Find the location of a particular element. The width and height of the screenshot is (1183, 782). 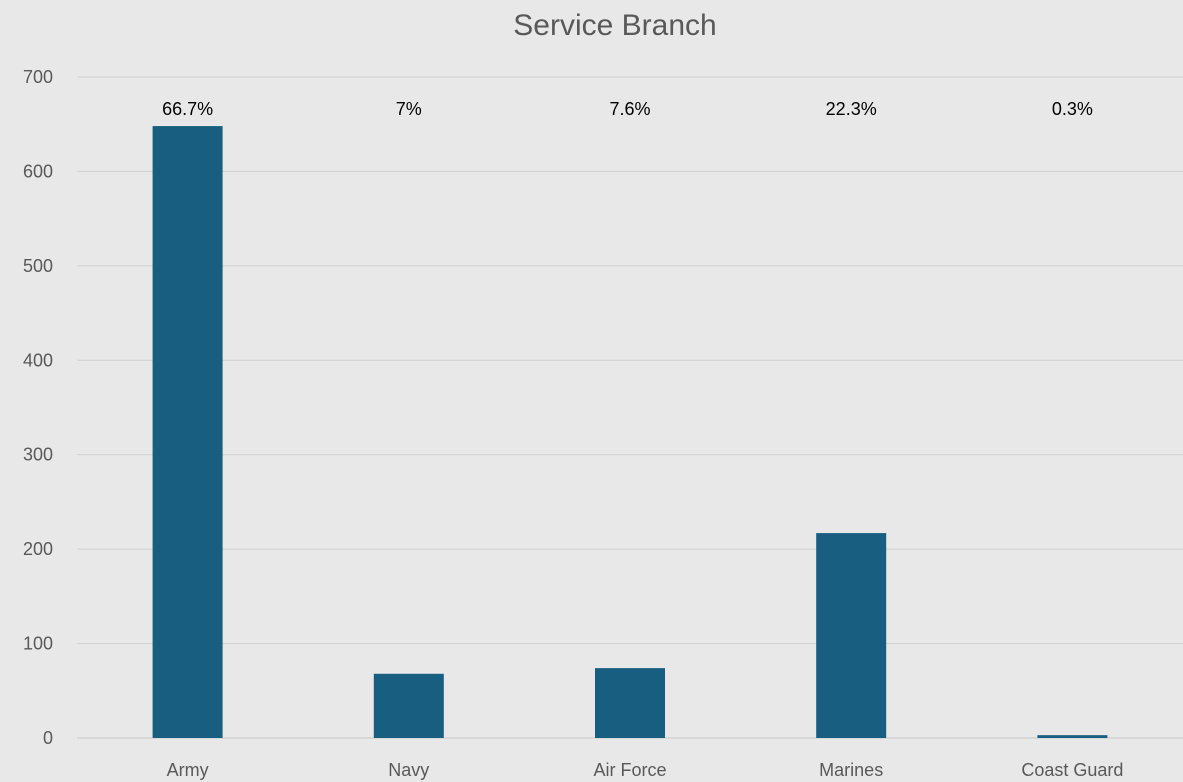

category-label: Coast Guard is located at coordinates (1072, 770).